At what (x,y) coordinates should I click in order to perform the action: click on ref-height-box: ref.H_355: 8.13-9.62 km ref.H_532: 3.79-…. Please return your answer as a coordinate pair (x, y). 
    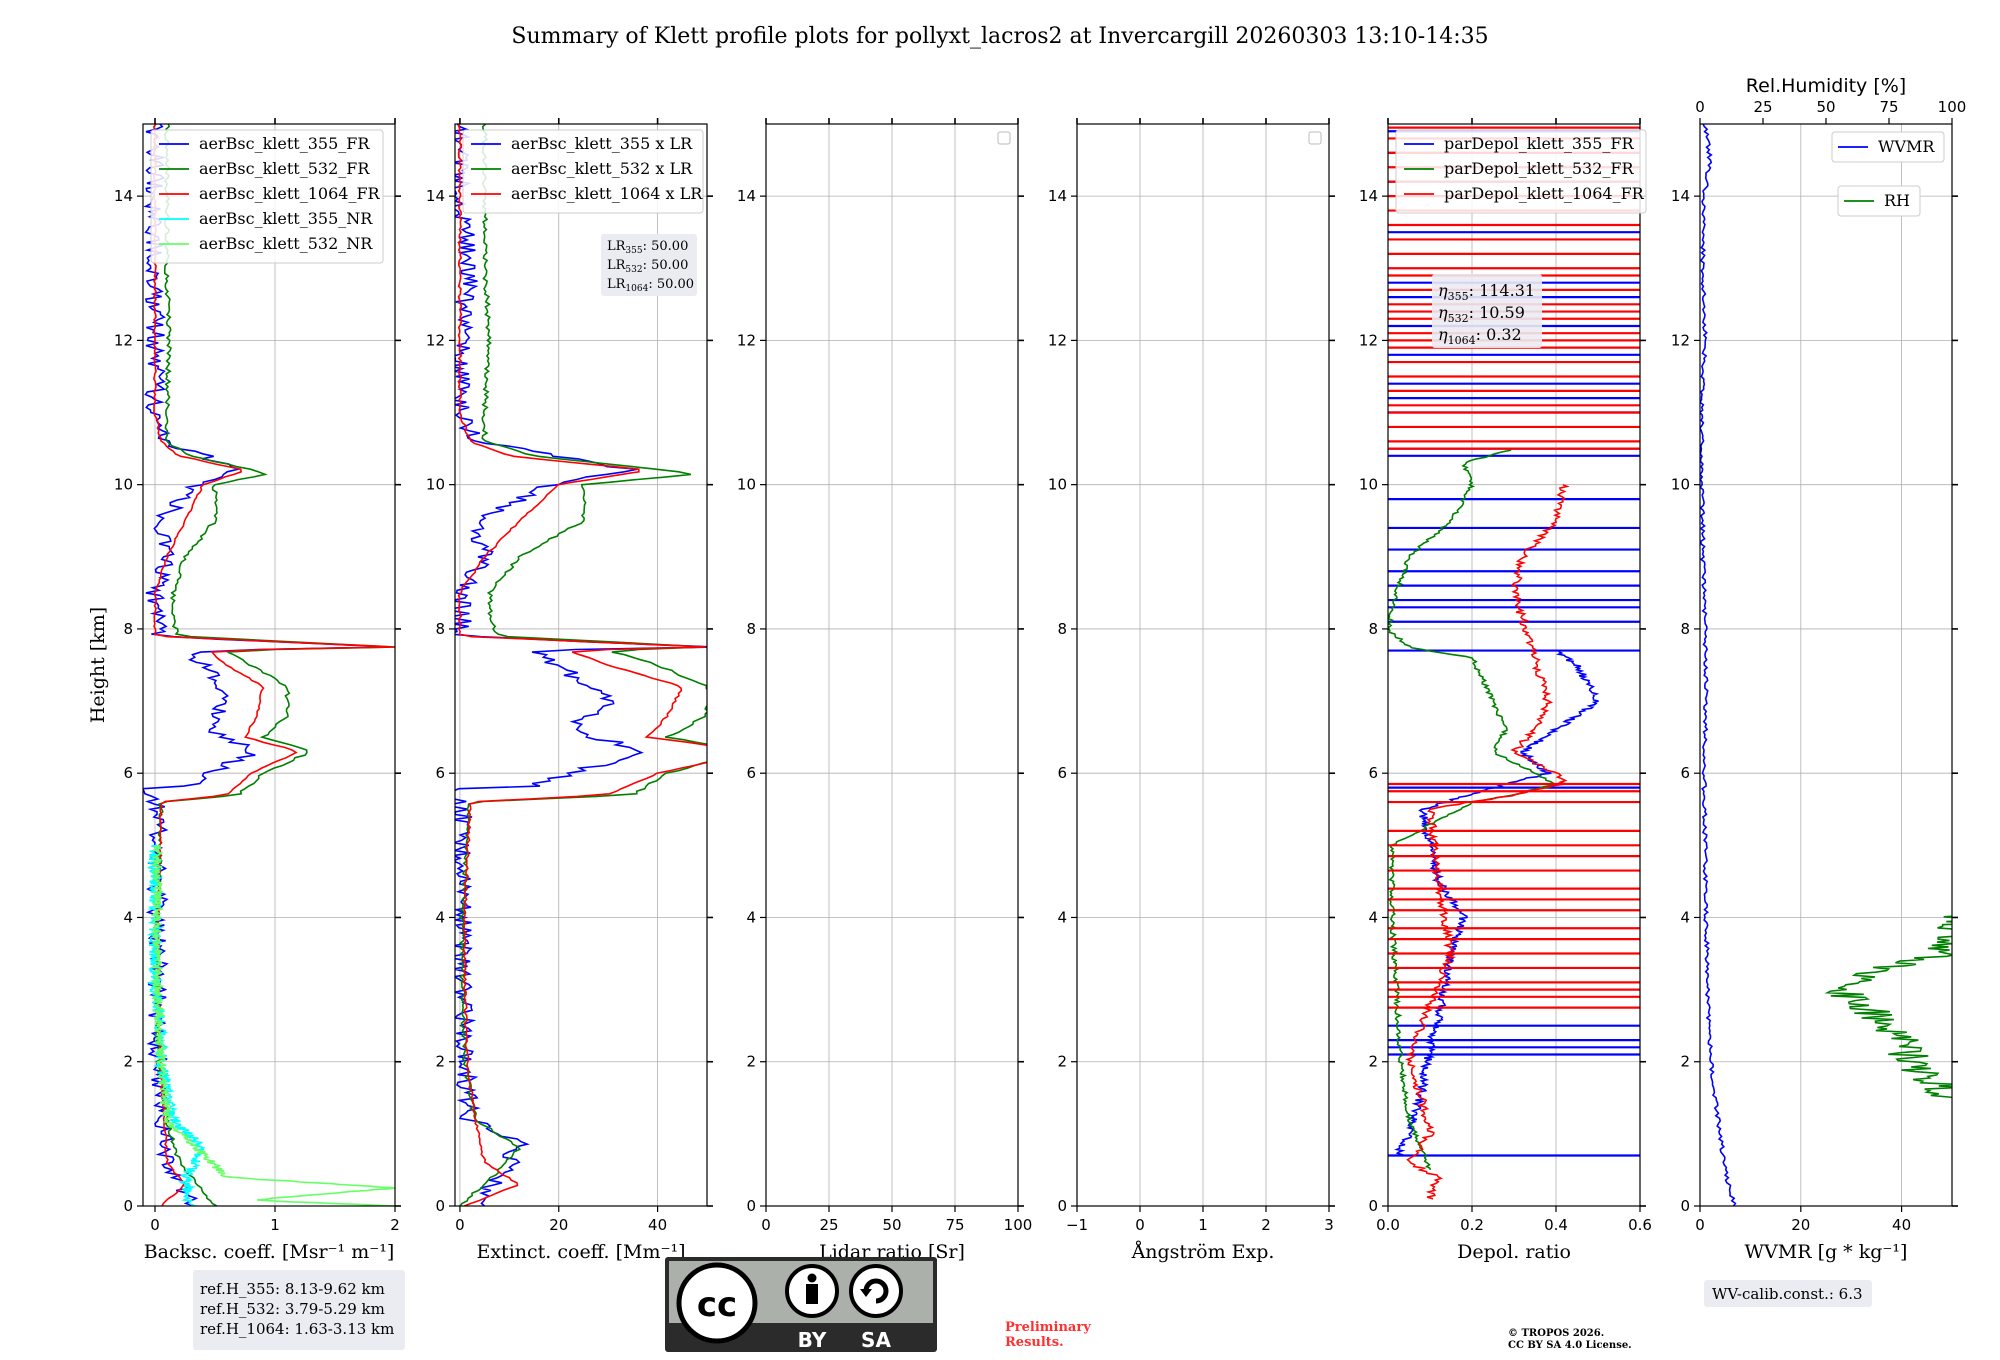
    Looking at the image, I should click on (299, 1310).